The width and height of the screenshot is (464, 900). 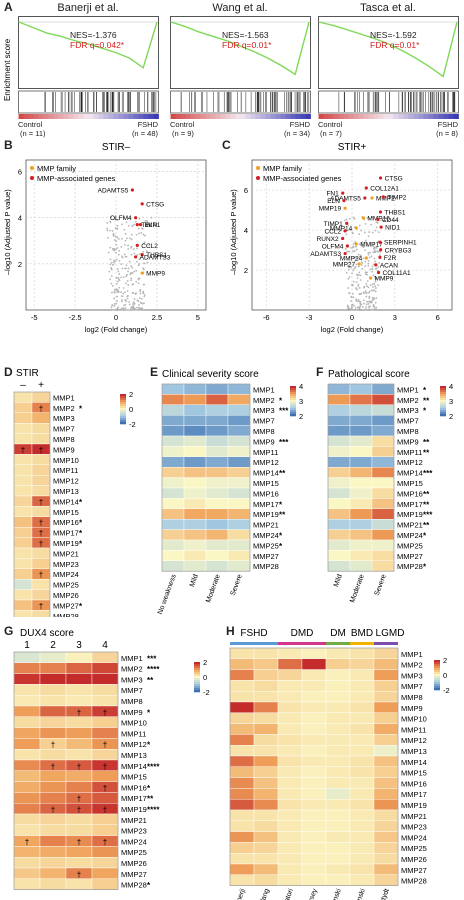 What do you see at coordinates (426, 525) in the screenshot?
I see `heatmap-significance: **` at bounding box center [426, 525].